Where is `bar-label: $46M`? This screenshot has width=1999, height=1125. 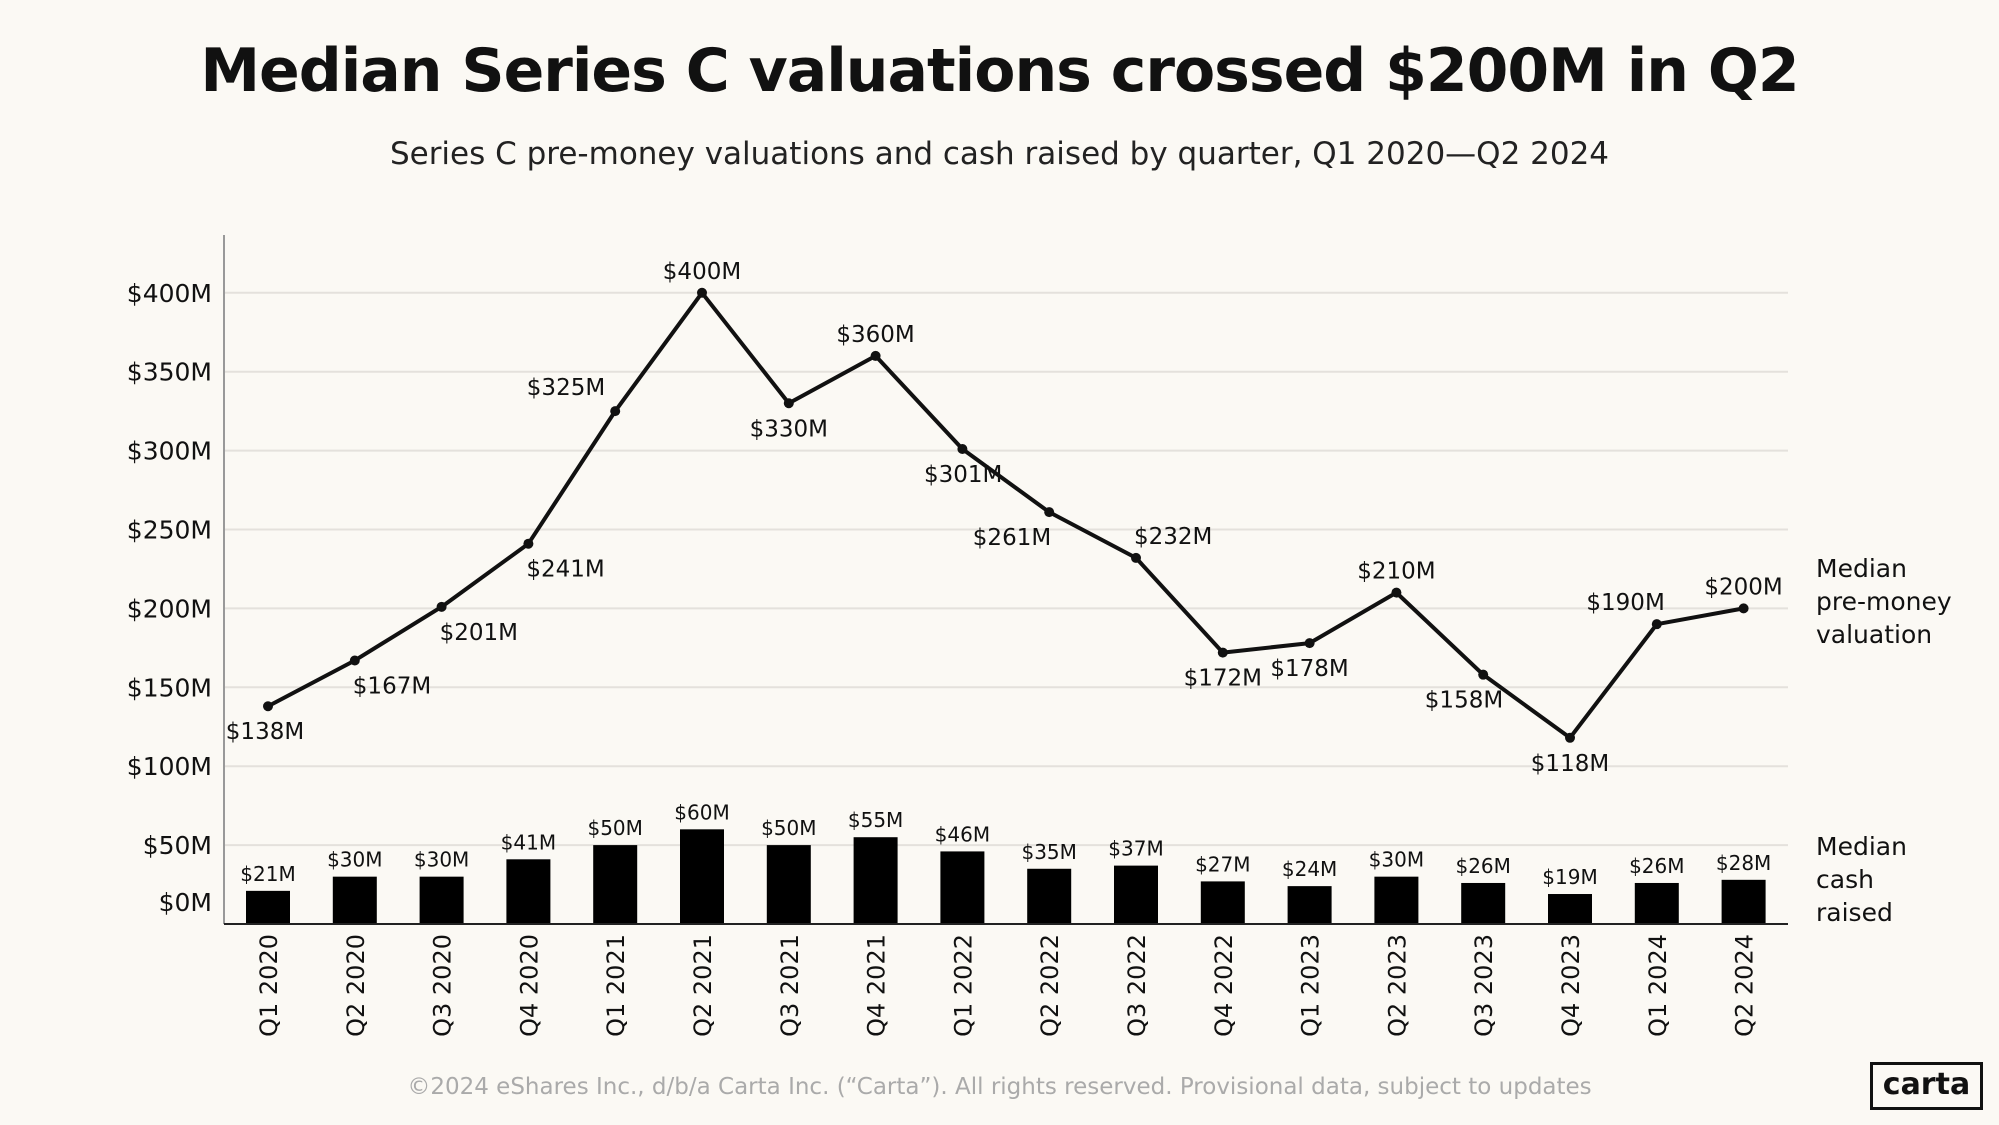 bar-label: $46M is located at coordinates (962, 834).